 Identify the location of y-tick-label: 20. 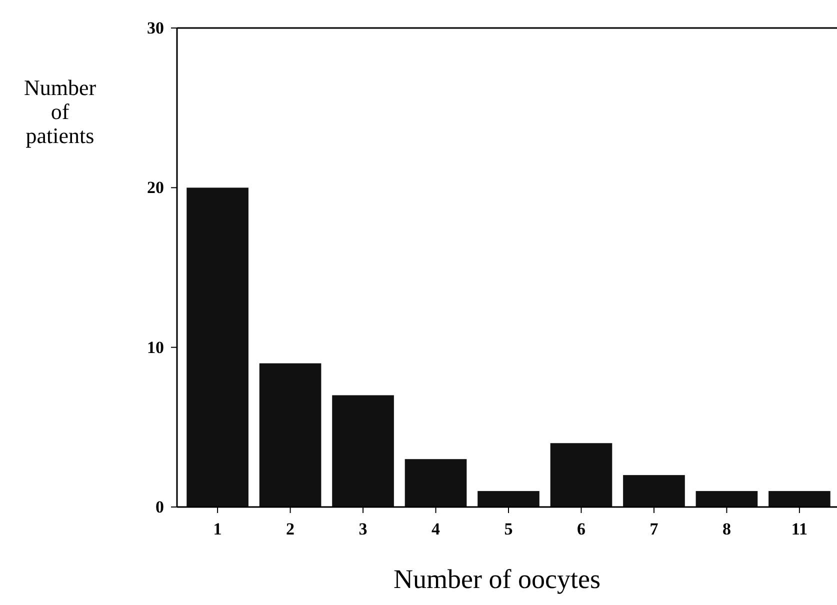
(155, 188).